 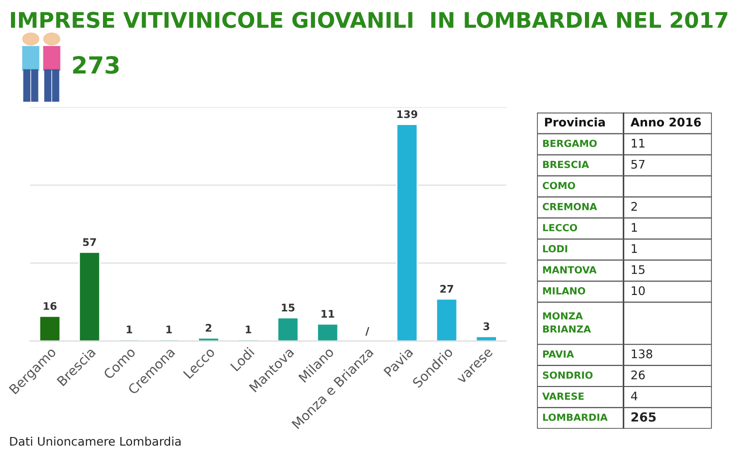 I want to click on data-label: 27, so click(x=447, y=288).